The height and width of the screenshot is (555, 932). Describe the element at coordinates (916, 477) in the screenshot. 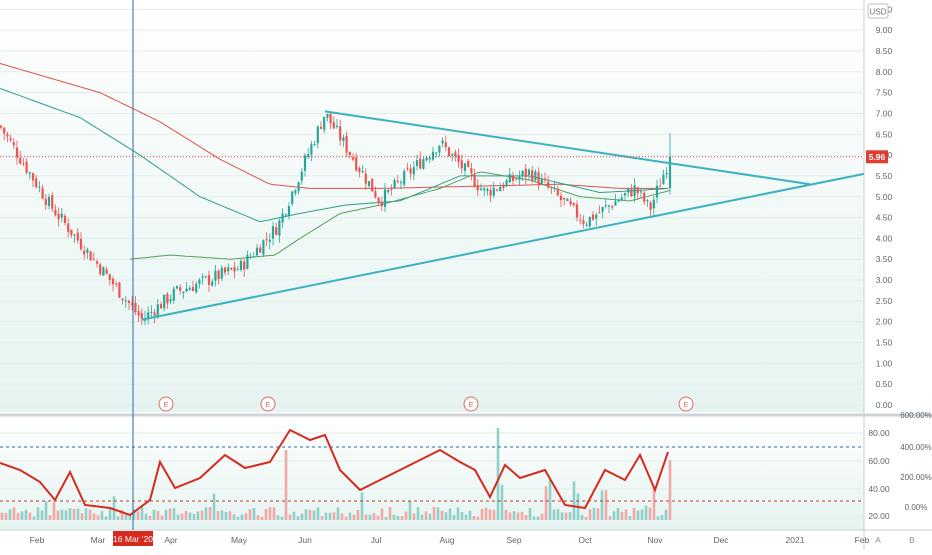

I see `volume-tick-label: 200.00%` at that location.